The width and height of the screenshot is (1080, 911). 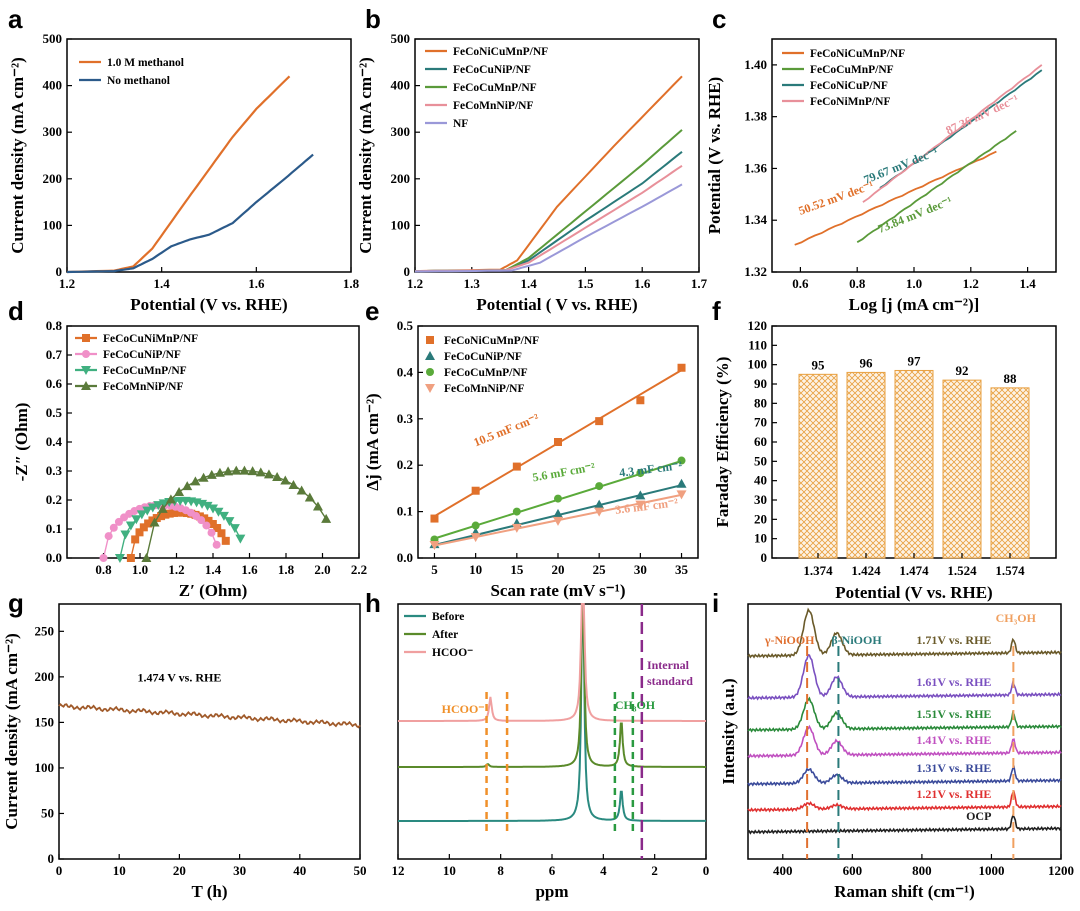 What do you see at coordinates (857, 54) in the screenshot?
I see `c-legend-label: FeCoNiCuMnP/NF` at bounding box center [857, 54].